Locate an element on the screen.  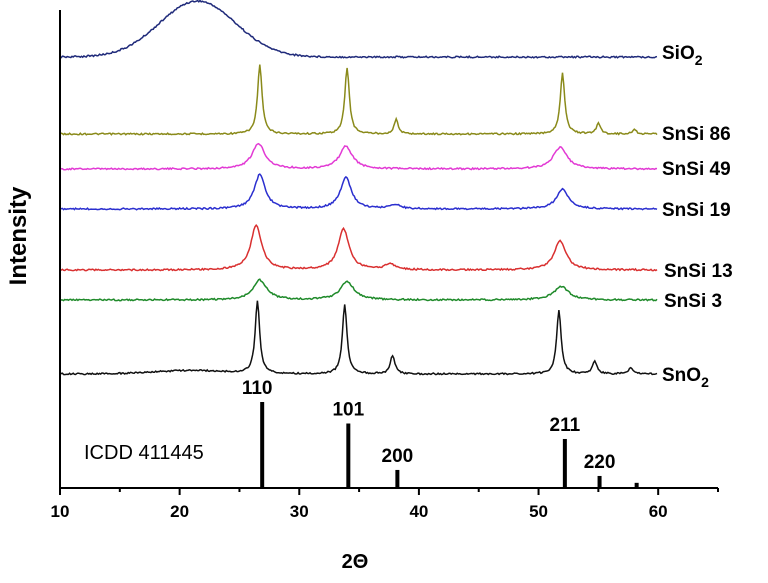
x-tick-label: 10 is located at coordinates (60, 511).